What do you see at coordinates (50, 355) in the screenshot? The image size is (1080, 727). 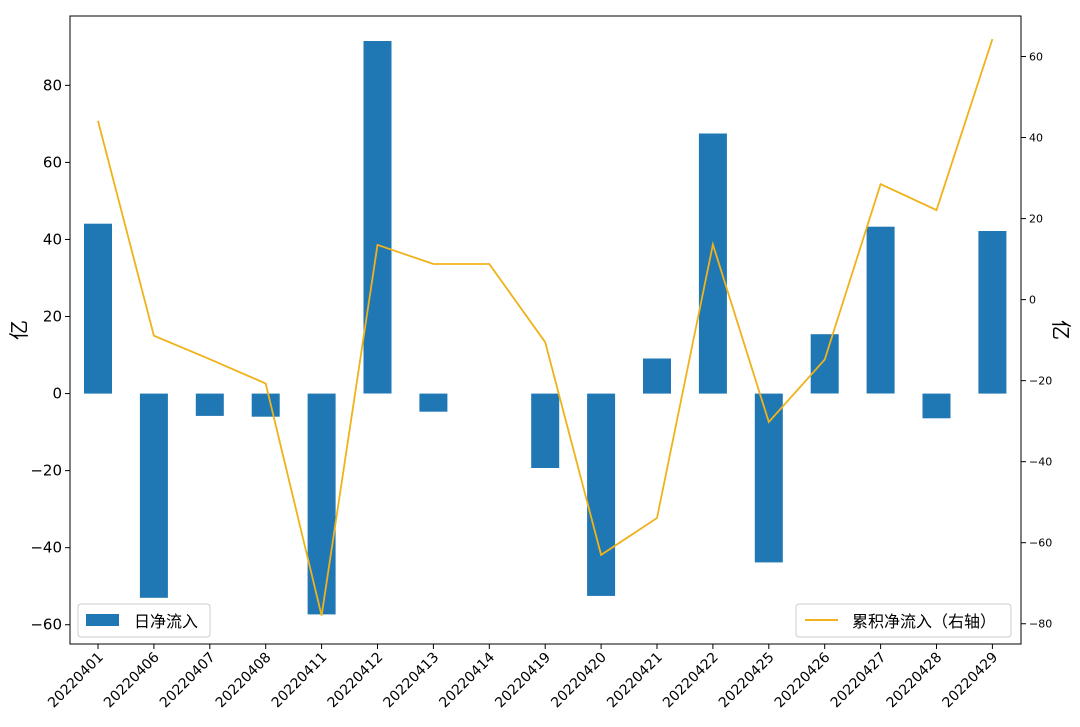 I see `left-y-axis: −60 −40 −20 0 20 40 60 80` at bounding box center [50, 355].